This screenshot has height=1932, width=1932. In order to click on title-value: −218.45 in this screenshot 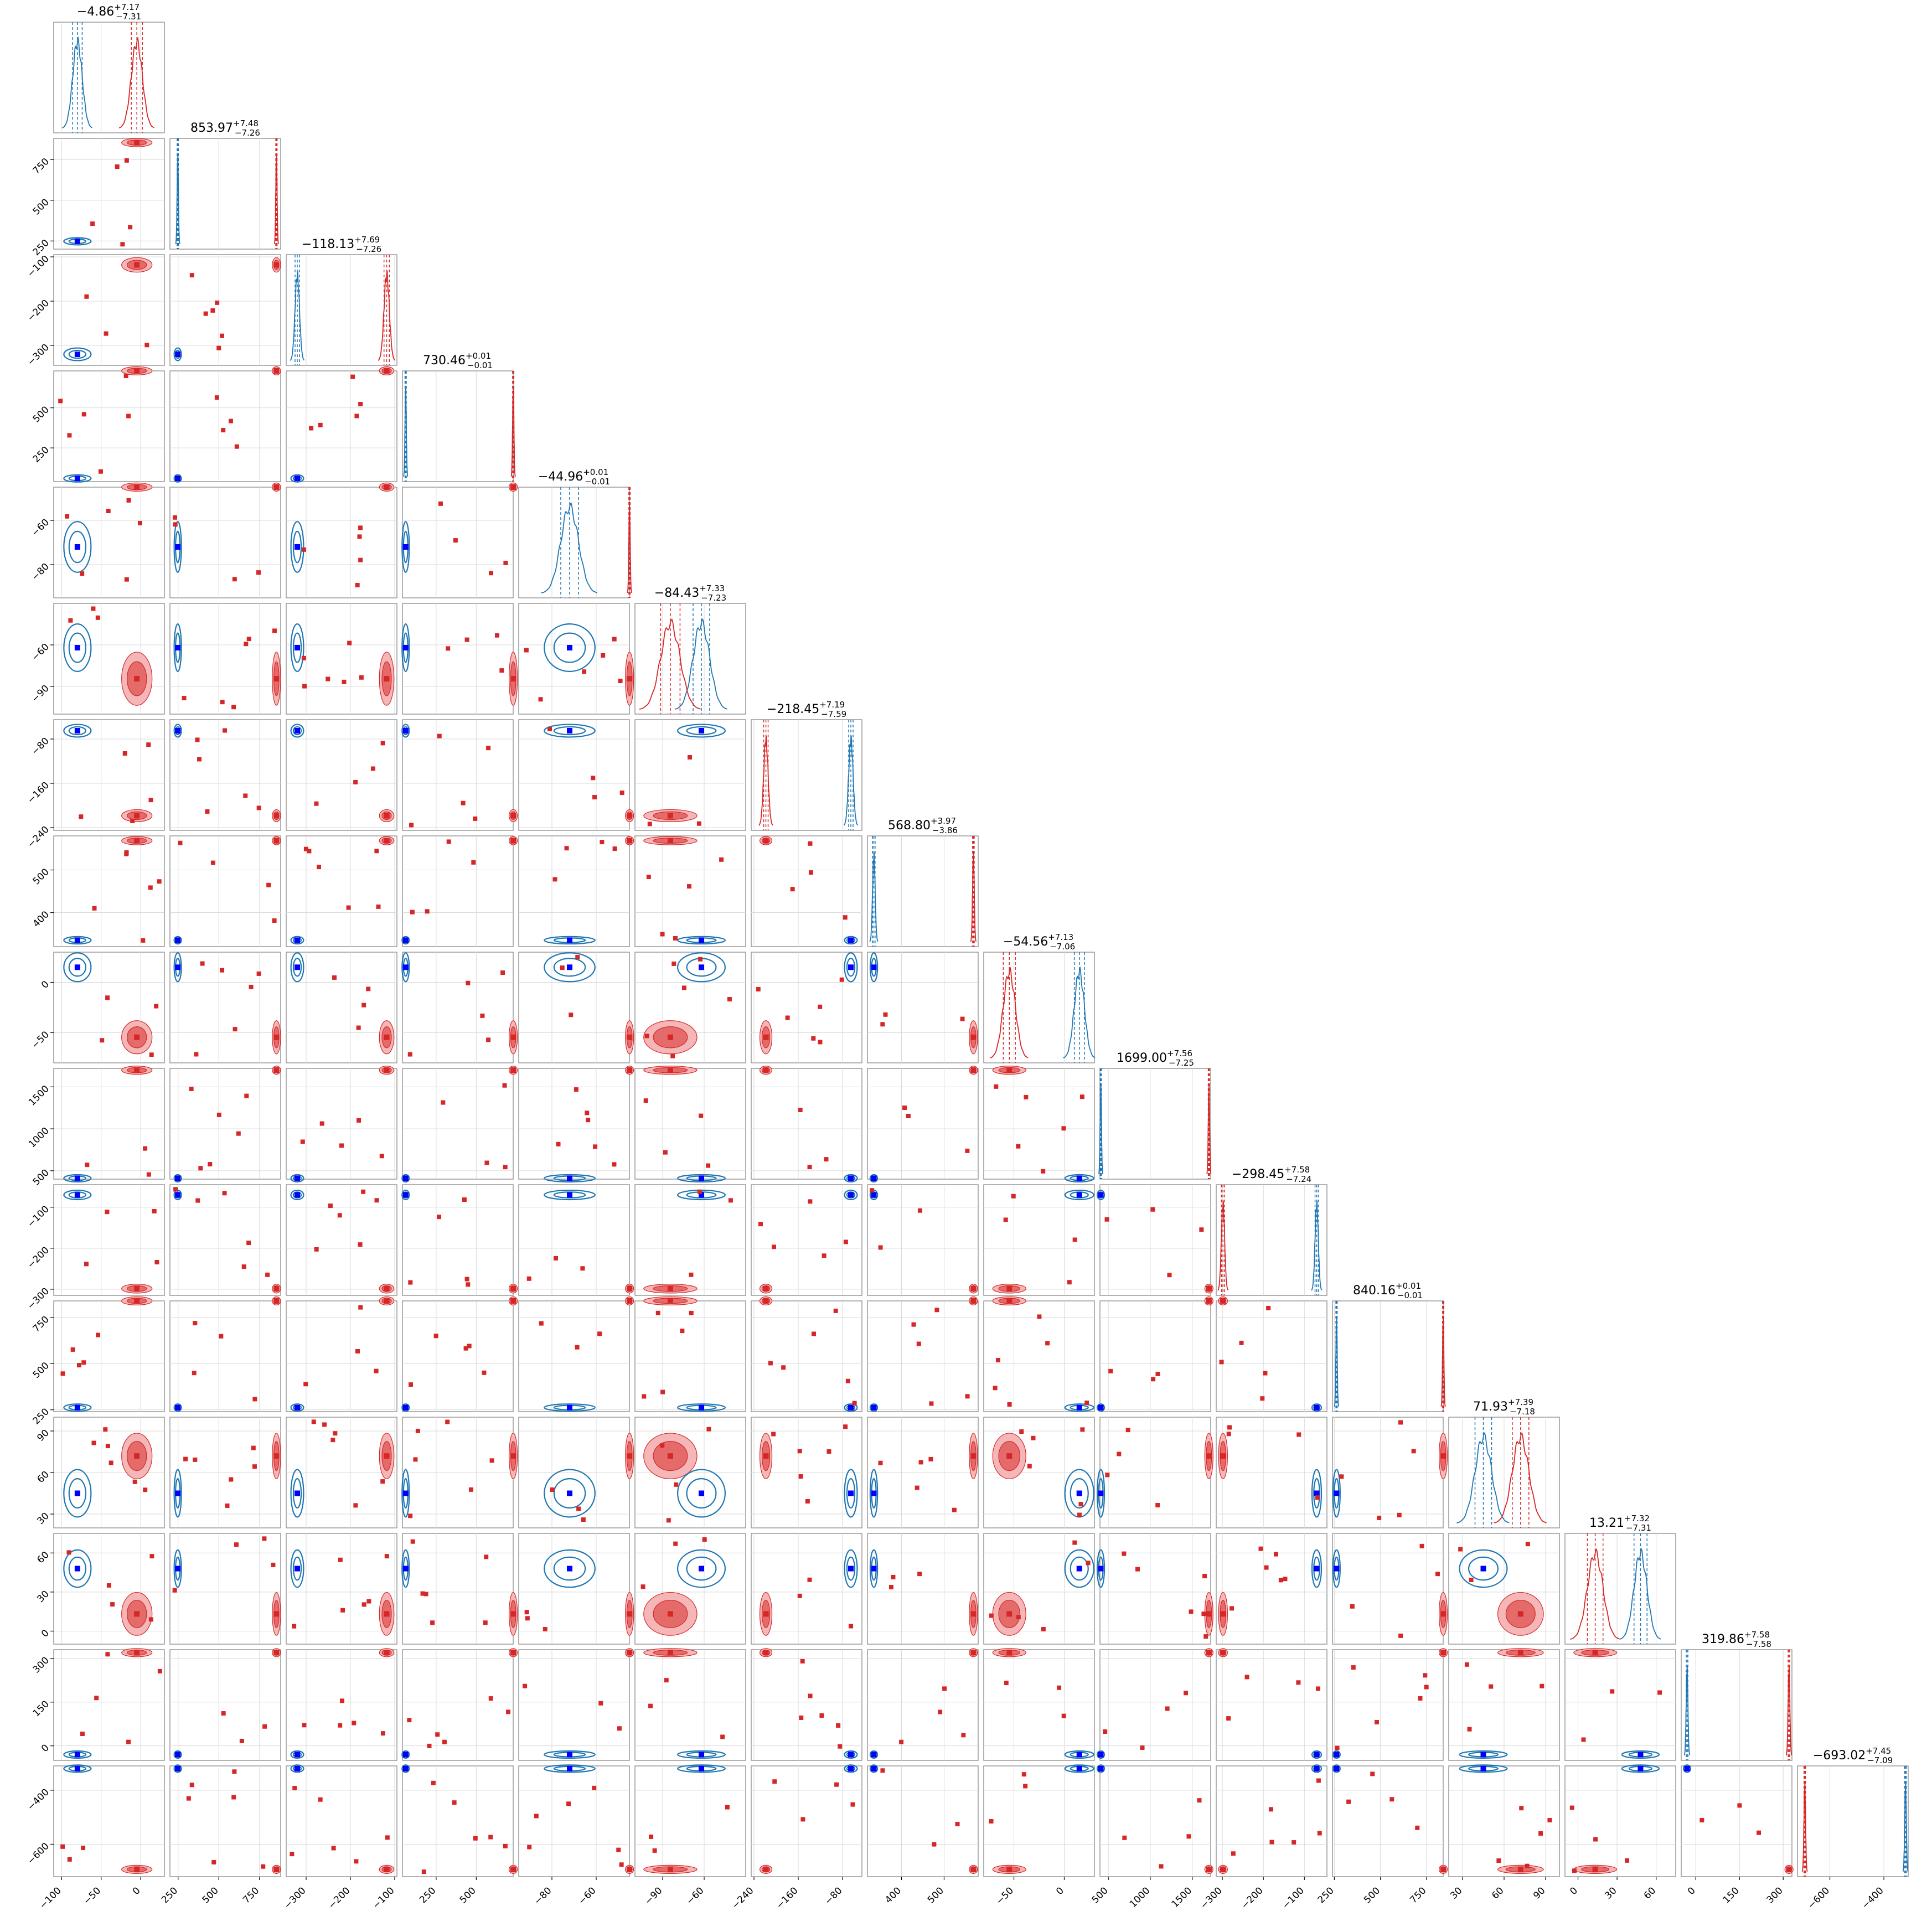, I will do `click(793, 709)`.